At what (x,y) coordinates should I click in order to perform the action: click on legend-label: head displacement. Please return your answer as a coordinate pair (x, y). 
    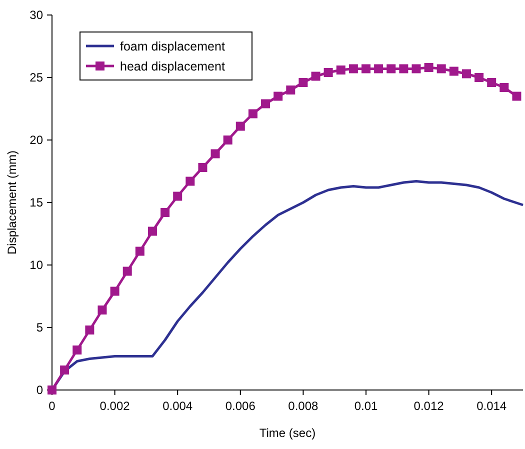
    Looking at the image, I should click on (173, 67).